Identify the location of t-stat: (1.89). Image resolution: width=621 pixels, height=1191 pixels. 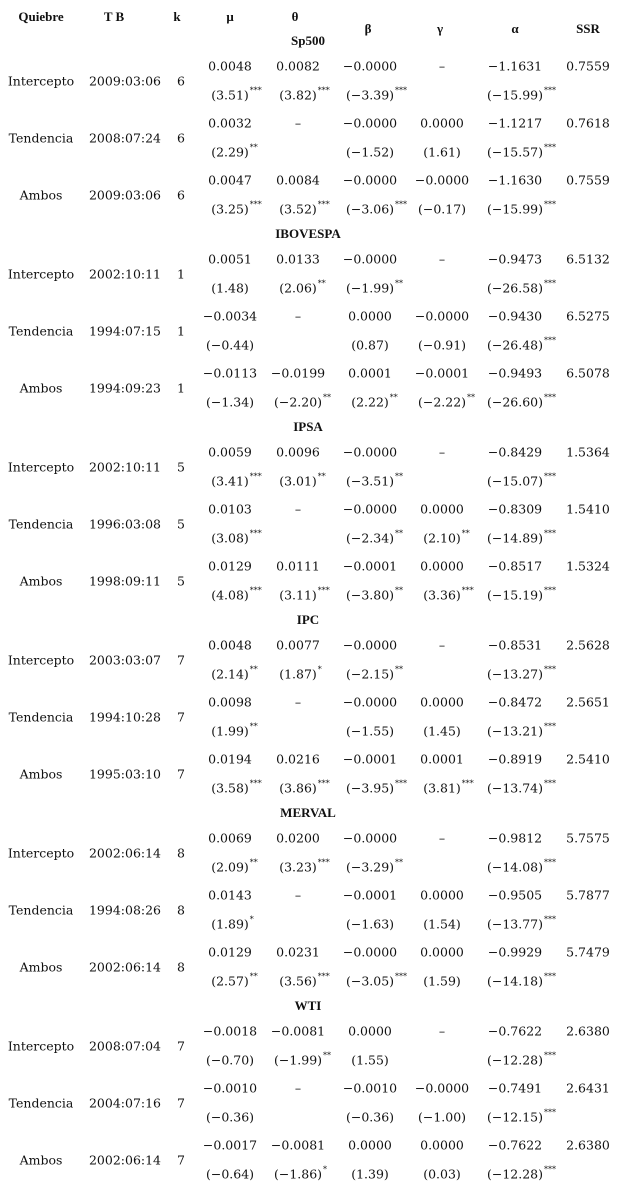
(230, 924).